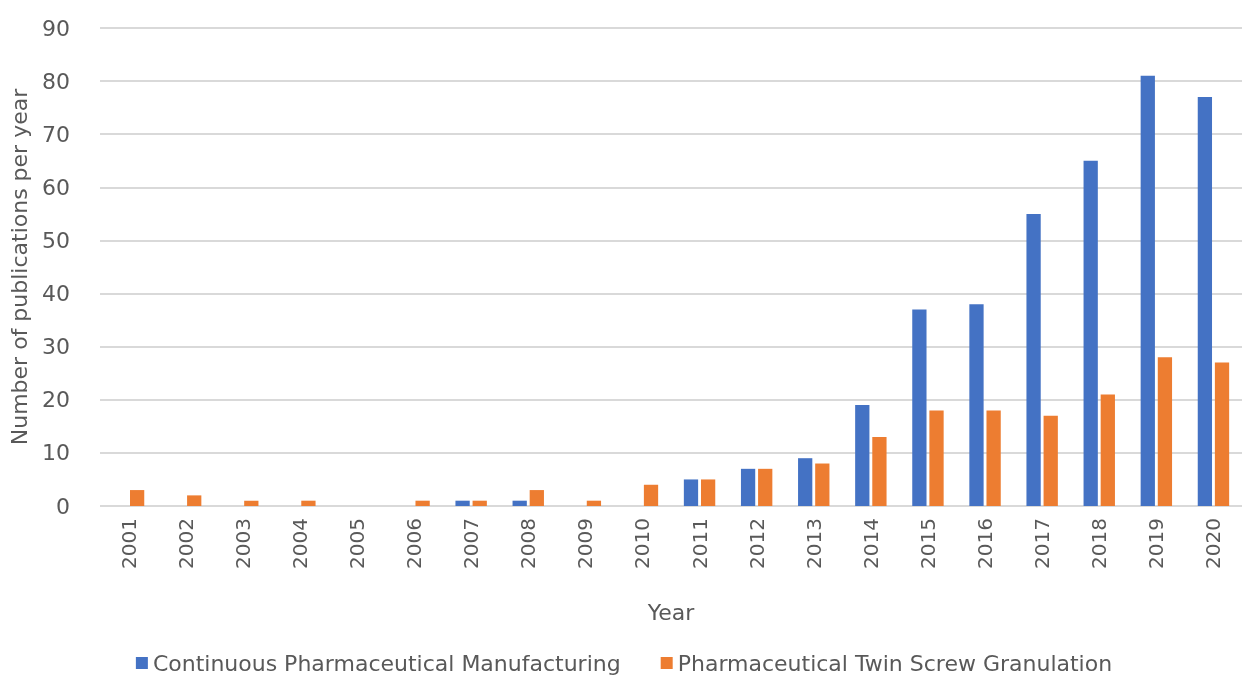 This screenshot has height=679, width=1248. What do you see at coordinates (1156, 543) in the screenshot?
I see `x-tick-label: 2019` at bounding box center [1156, 543].